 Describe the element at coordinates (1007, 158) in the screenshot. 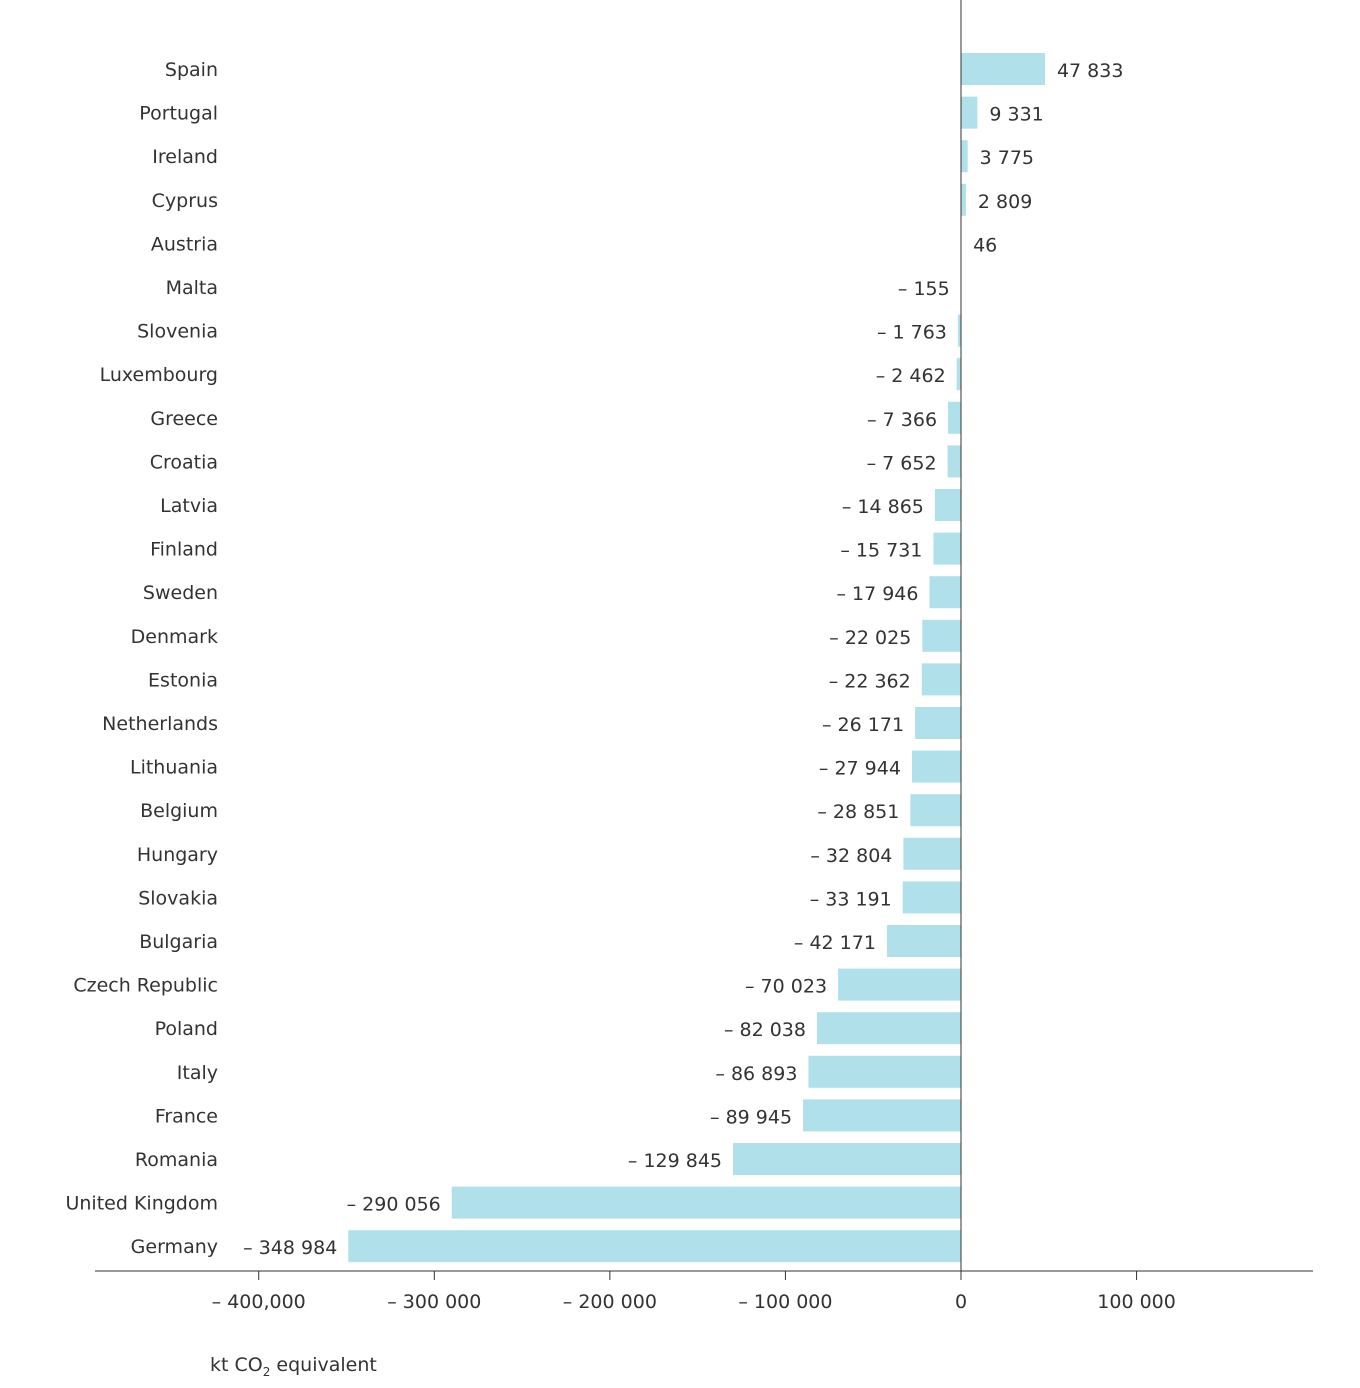

I see `value-label: 3 775` at that location.